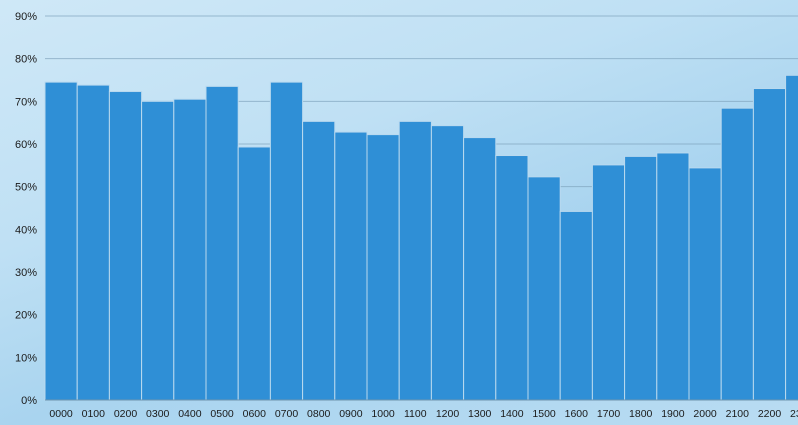 The image size is (798, 425). Describe the element at coordinates (673, 276) in the screenshot. I see `bar-1900` at that location.